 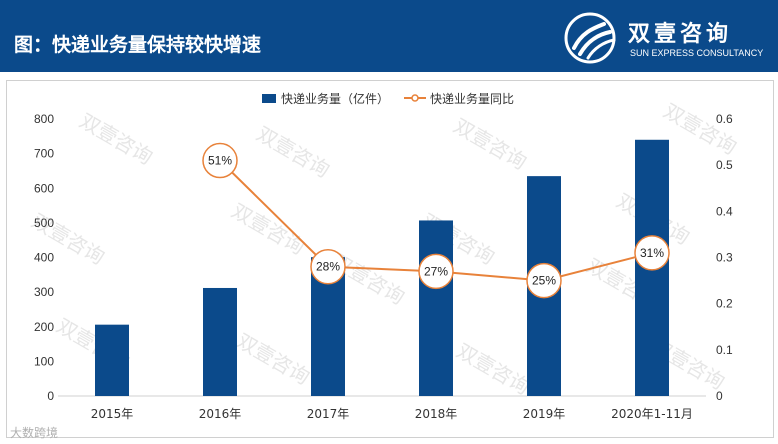 What do you see at coordinates (544, 414) in the screenshot?
I see `x-tick-label: 2019年` at bounding box center [544, 414].